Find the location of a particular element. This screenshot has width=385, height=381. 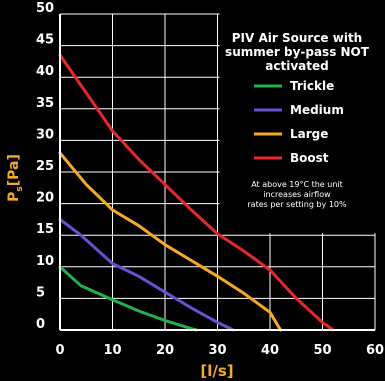

x-tick-label-40: 40 is located at coordinates (270, 350).